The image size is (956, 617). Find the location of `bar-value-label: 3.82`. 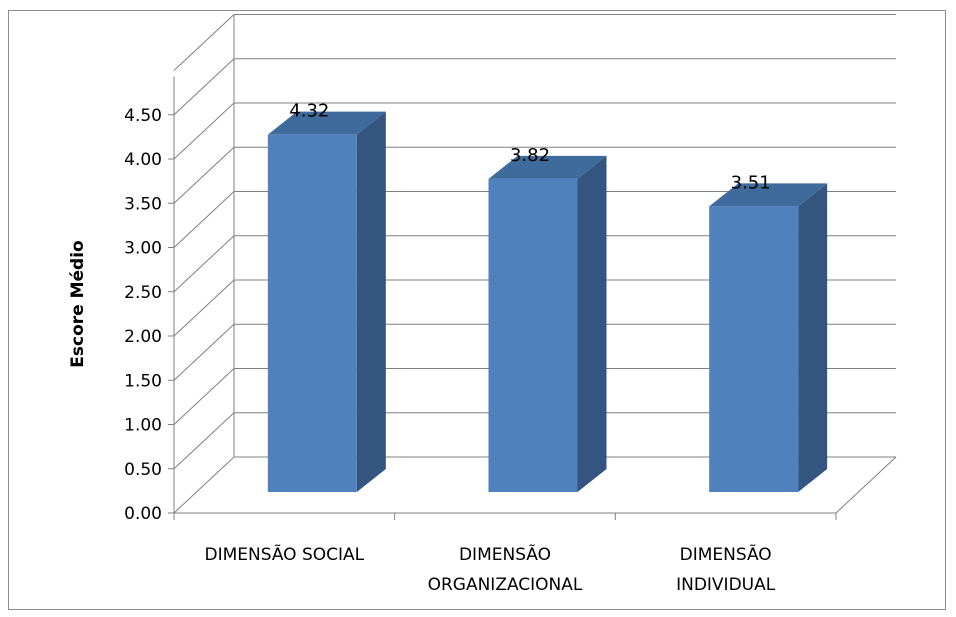

bar-value-label: 3.82 is located at coordinates (530, 155).